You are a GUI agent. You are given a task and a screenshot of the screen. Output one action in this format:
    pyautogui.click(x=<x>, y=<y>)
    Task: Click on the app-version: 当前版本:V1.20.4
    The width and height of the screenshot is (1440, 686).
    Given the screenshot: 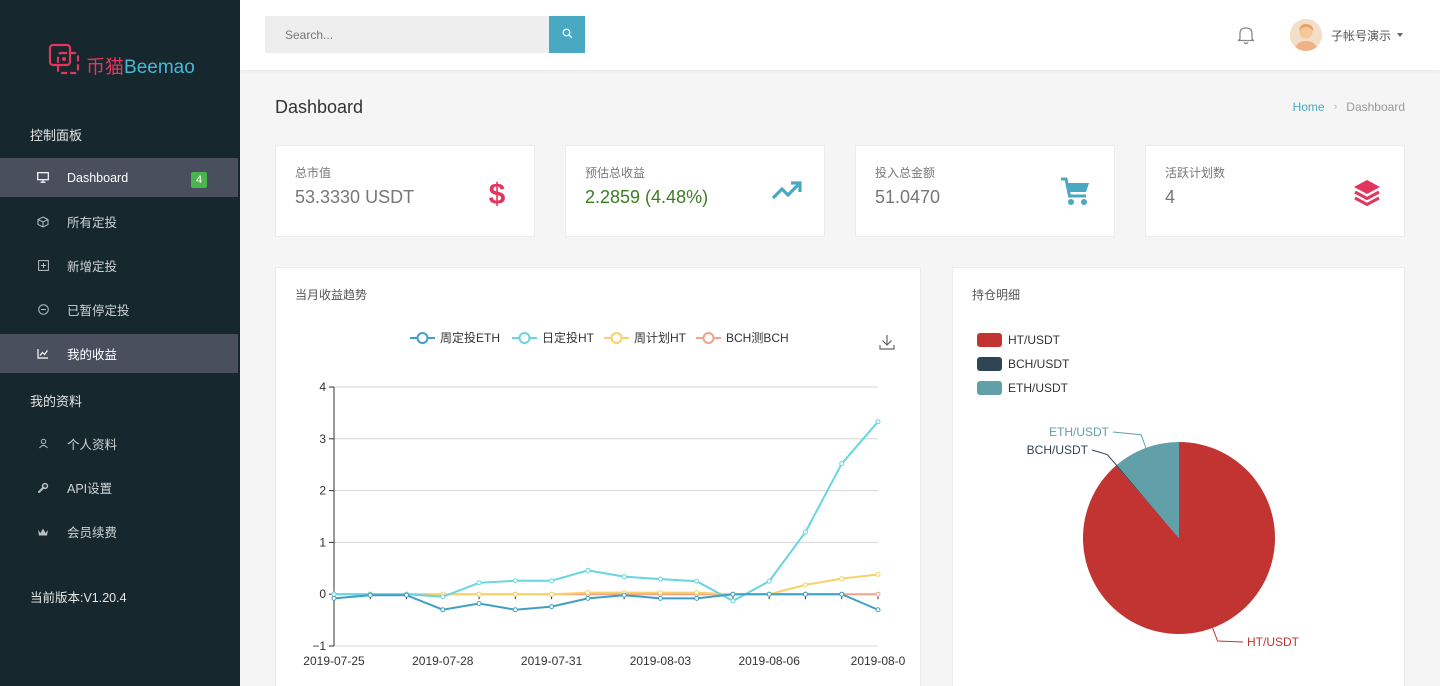 What is the action you would take?
    pyautogui.click(x=78, y=598)
    